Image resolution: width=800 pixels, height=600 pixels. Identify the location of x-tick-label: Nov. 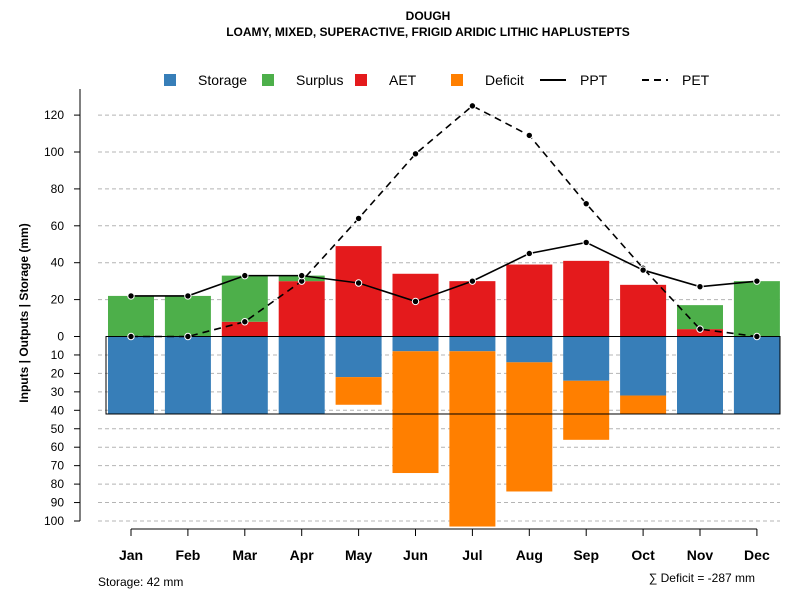
(700, 555).